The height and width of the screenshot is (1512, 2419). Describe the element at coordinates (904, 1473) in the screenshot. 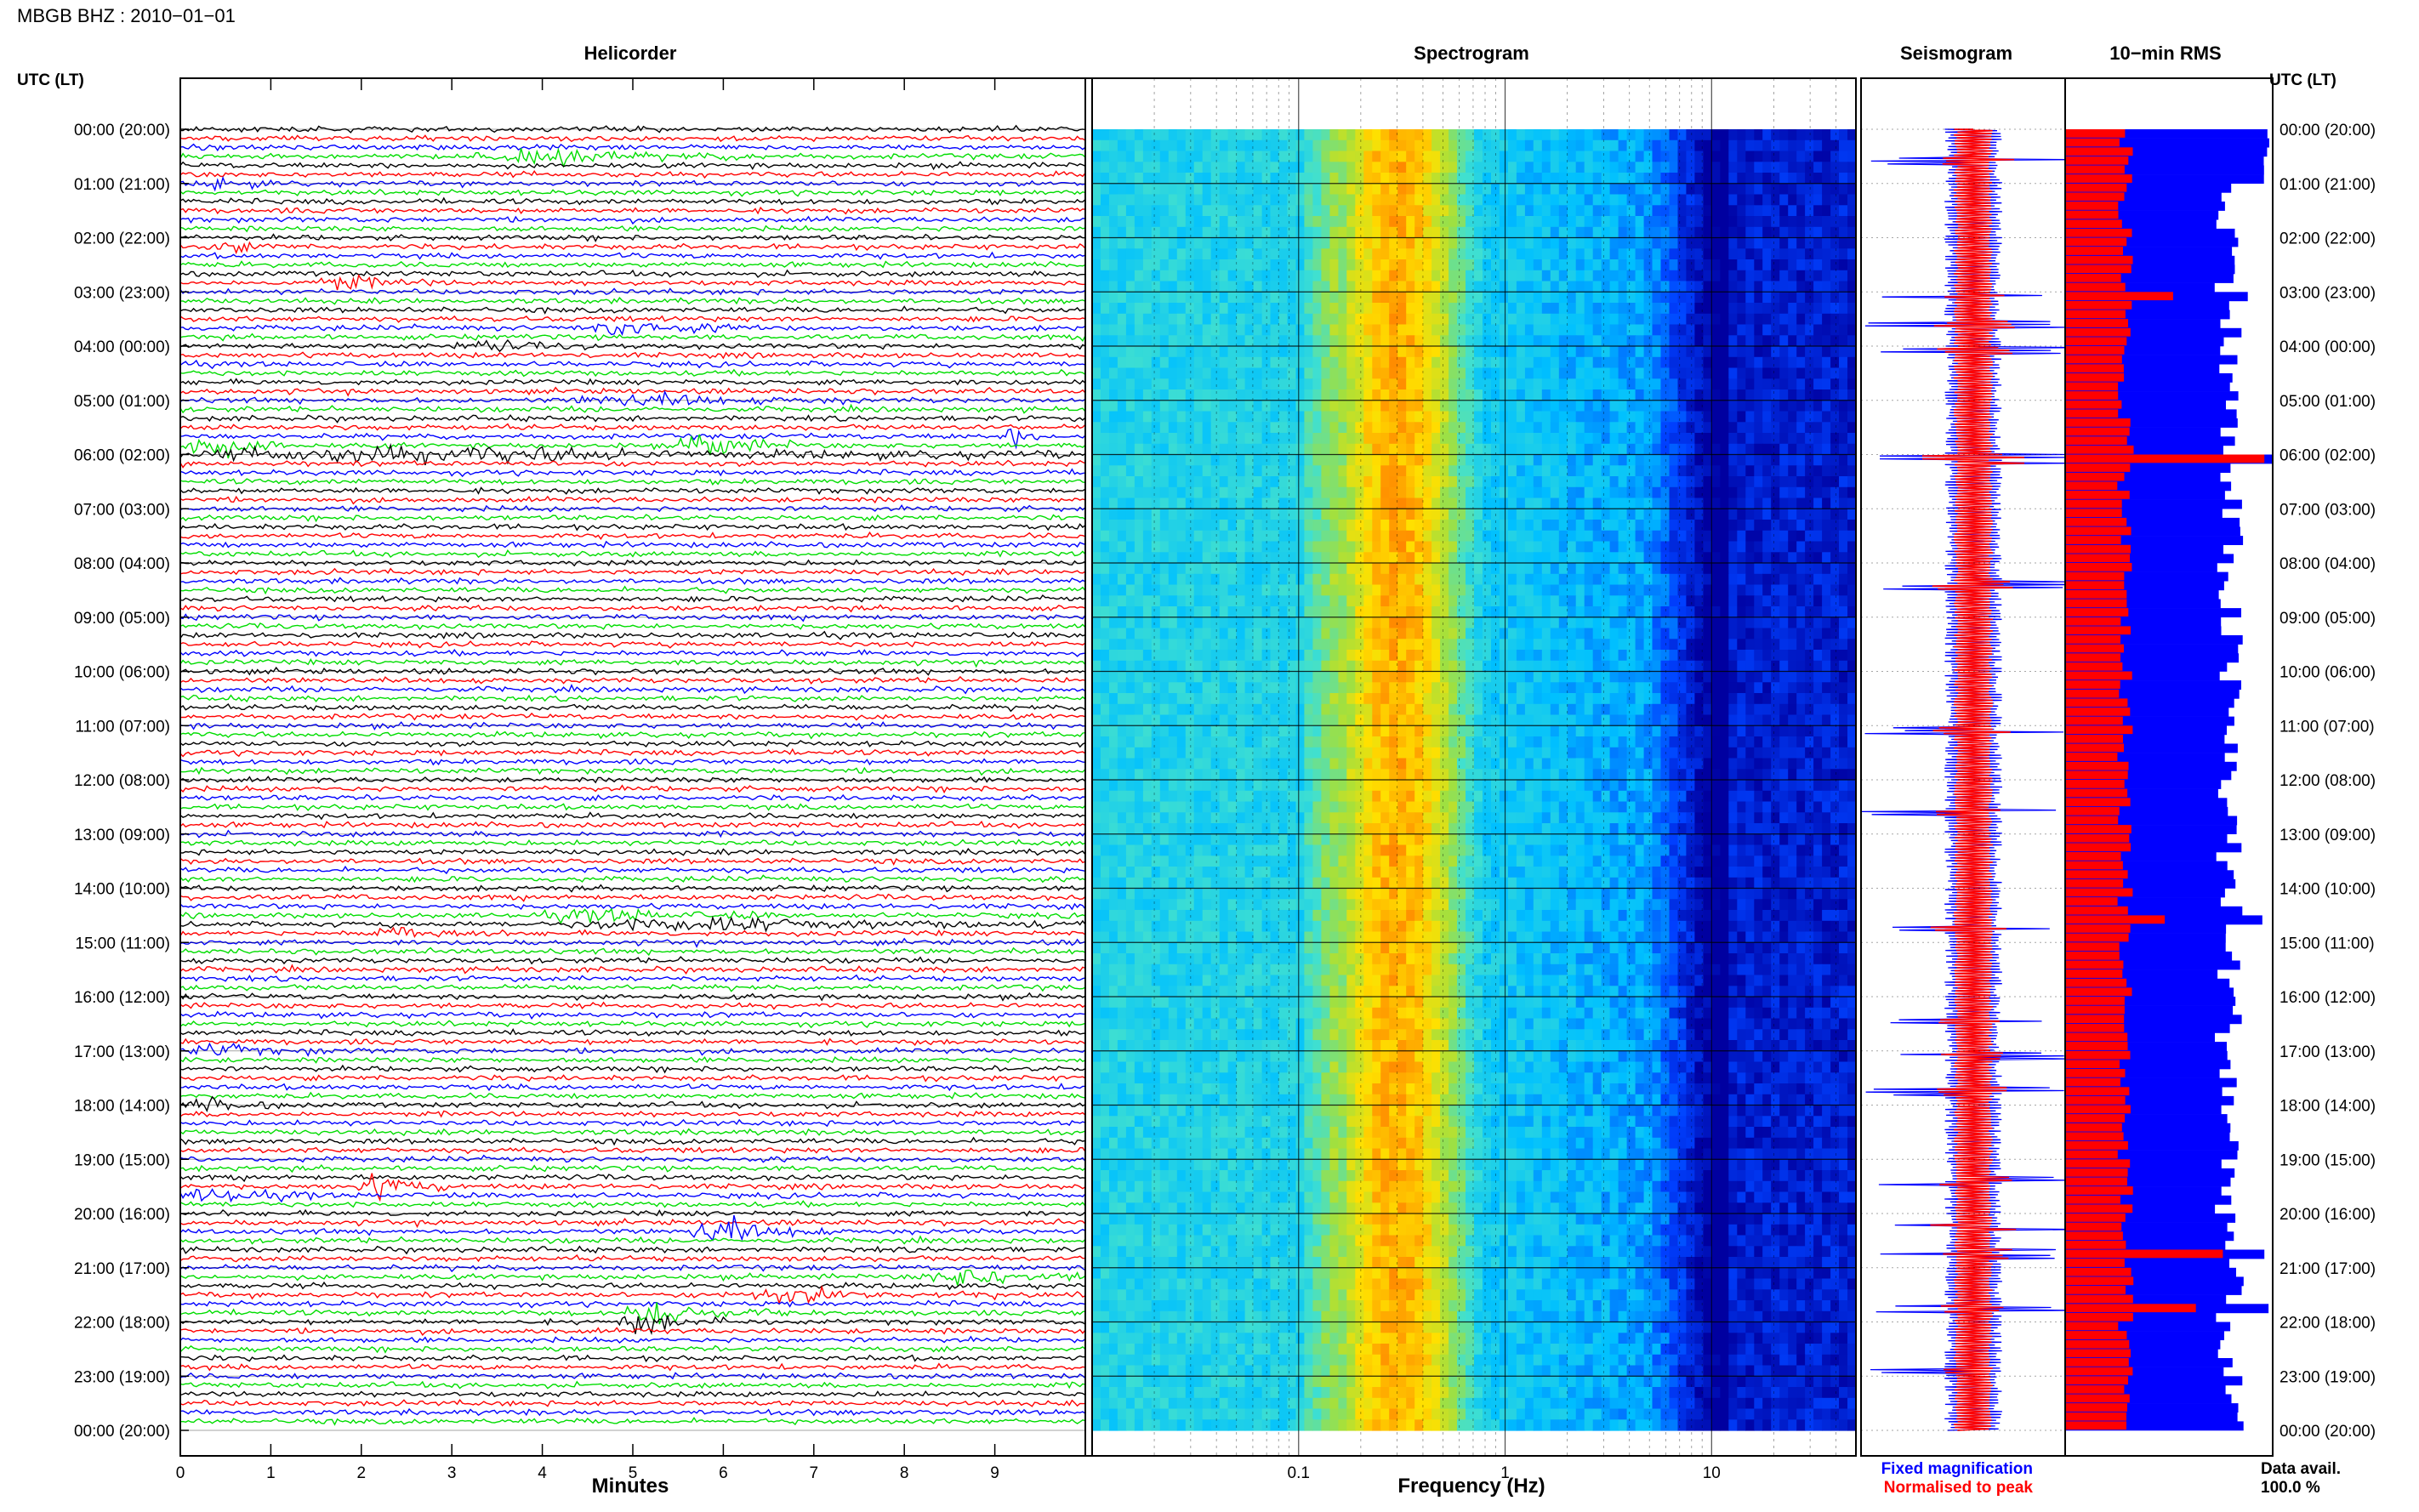

I see `minute-tick-label: 8` at that location.